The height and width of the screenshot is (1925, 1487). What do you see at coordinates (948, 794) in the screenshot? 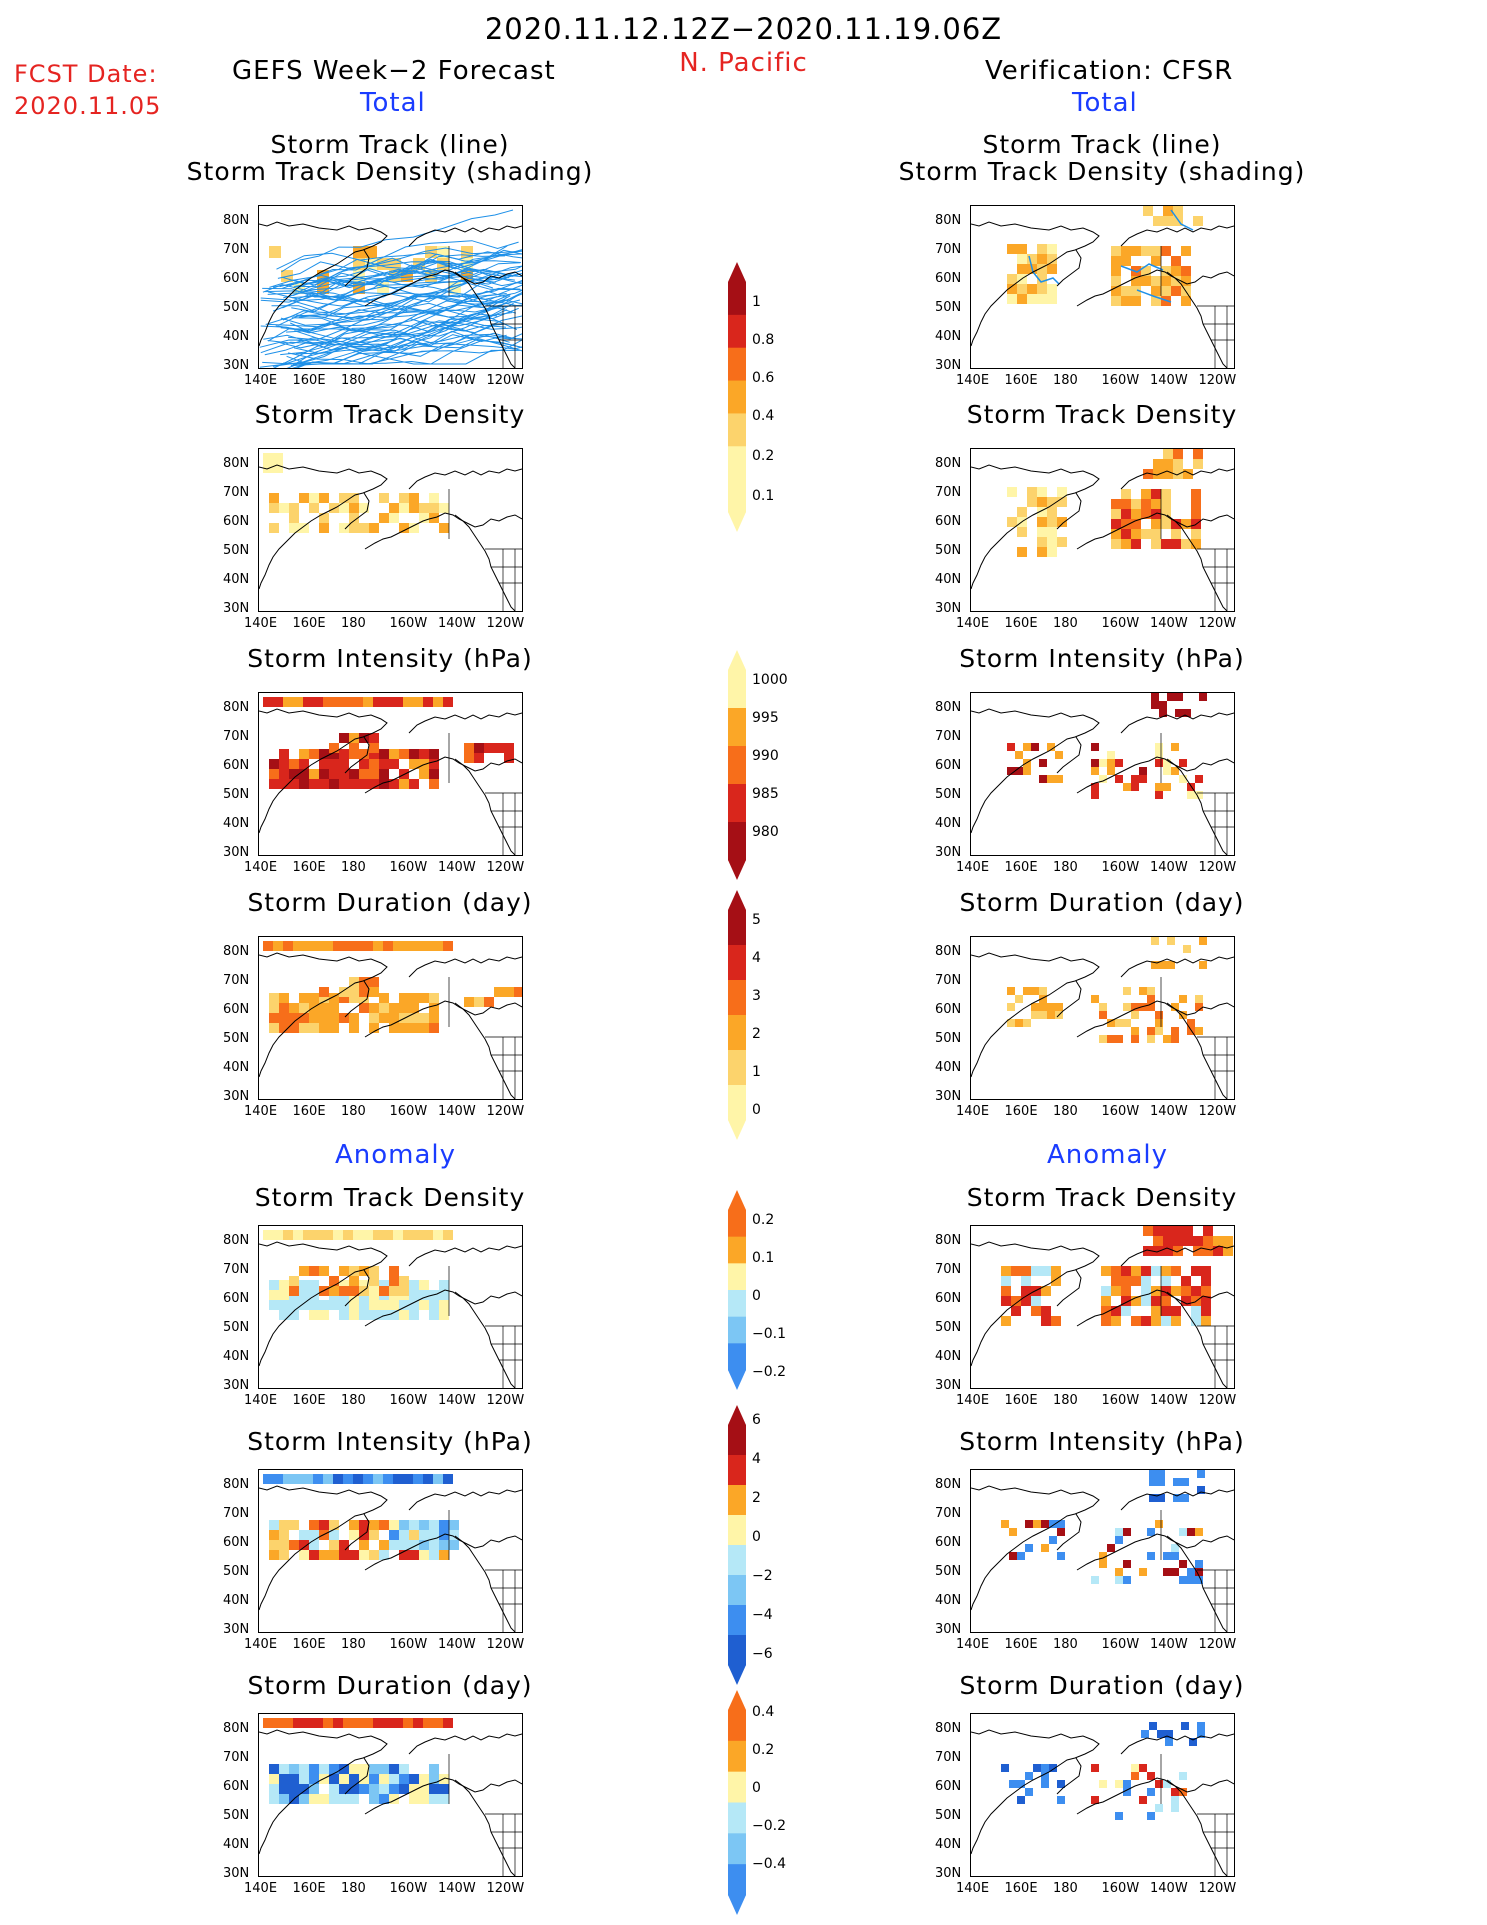
I see `ob_intensity-lat-tick: 50N` at bounding box center [948, 794].